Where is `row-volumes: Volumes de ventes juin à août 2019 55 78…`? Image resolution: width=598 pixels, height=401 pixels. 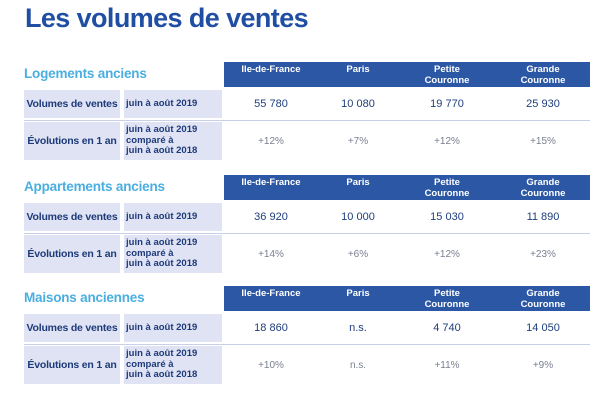 row-volumes: Volumes de ventes juin à août 2019 55 78… is located at coordinates (307, 104).